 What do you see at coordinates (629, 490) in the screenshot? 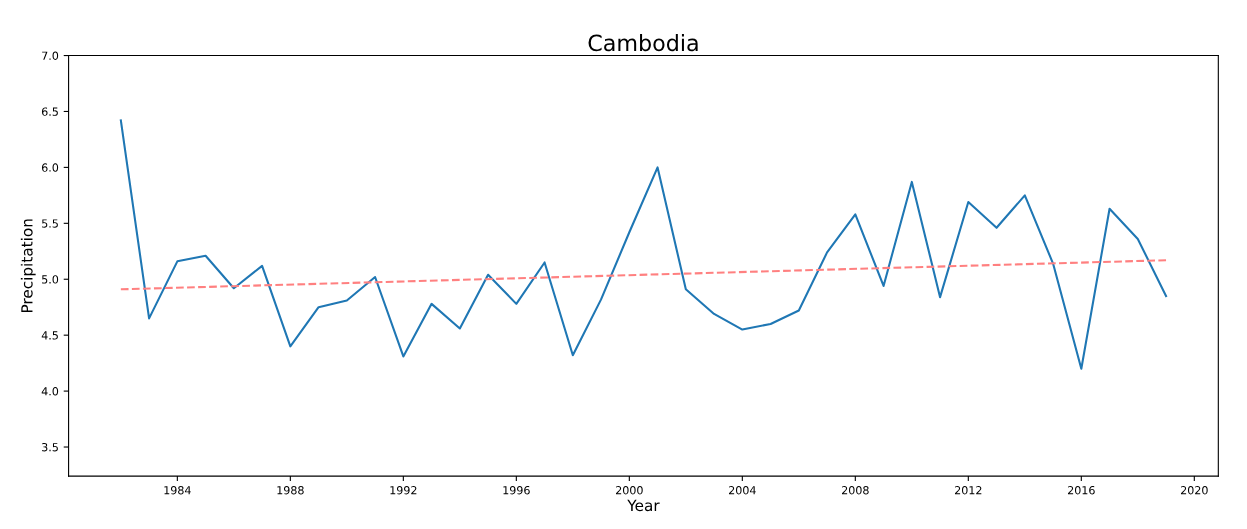
I see `x-tick-label: 2000` at bounding box center [629, 490].